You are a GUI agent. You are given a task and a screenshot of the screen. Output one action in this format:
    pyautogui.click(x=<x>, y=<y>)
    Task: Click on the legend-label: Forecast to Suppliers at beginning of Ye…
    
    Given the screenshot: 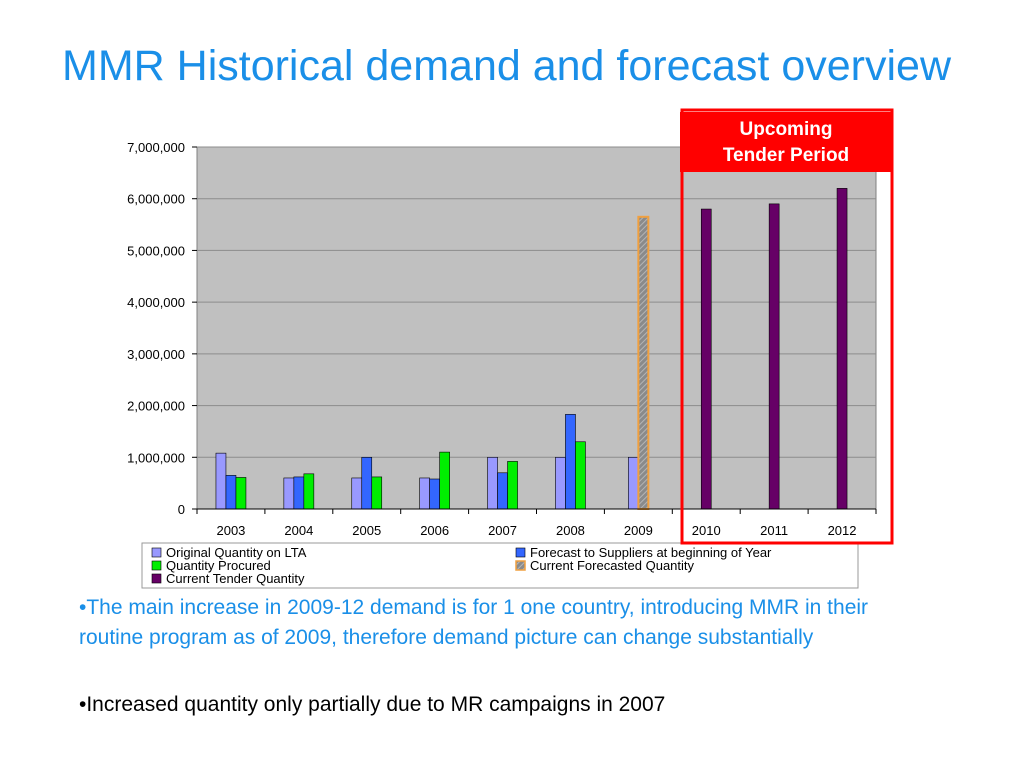 What is the action you would take?
    pyautogui.click(x=651, y=552)
    